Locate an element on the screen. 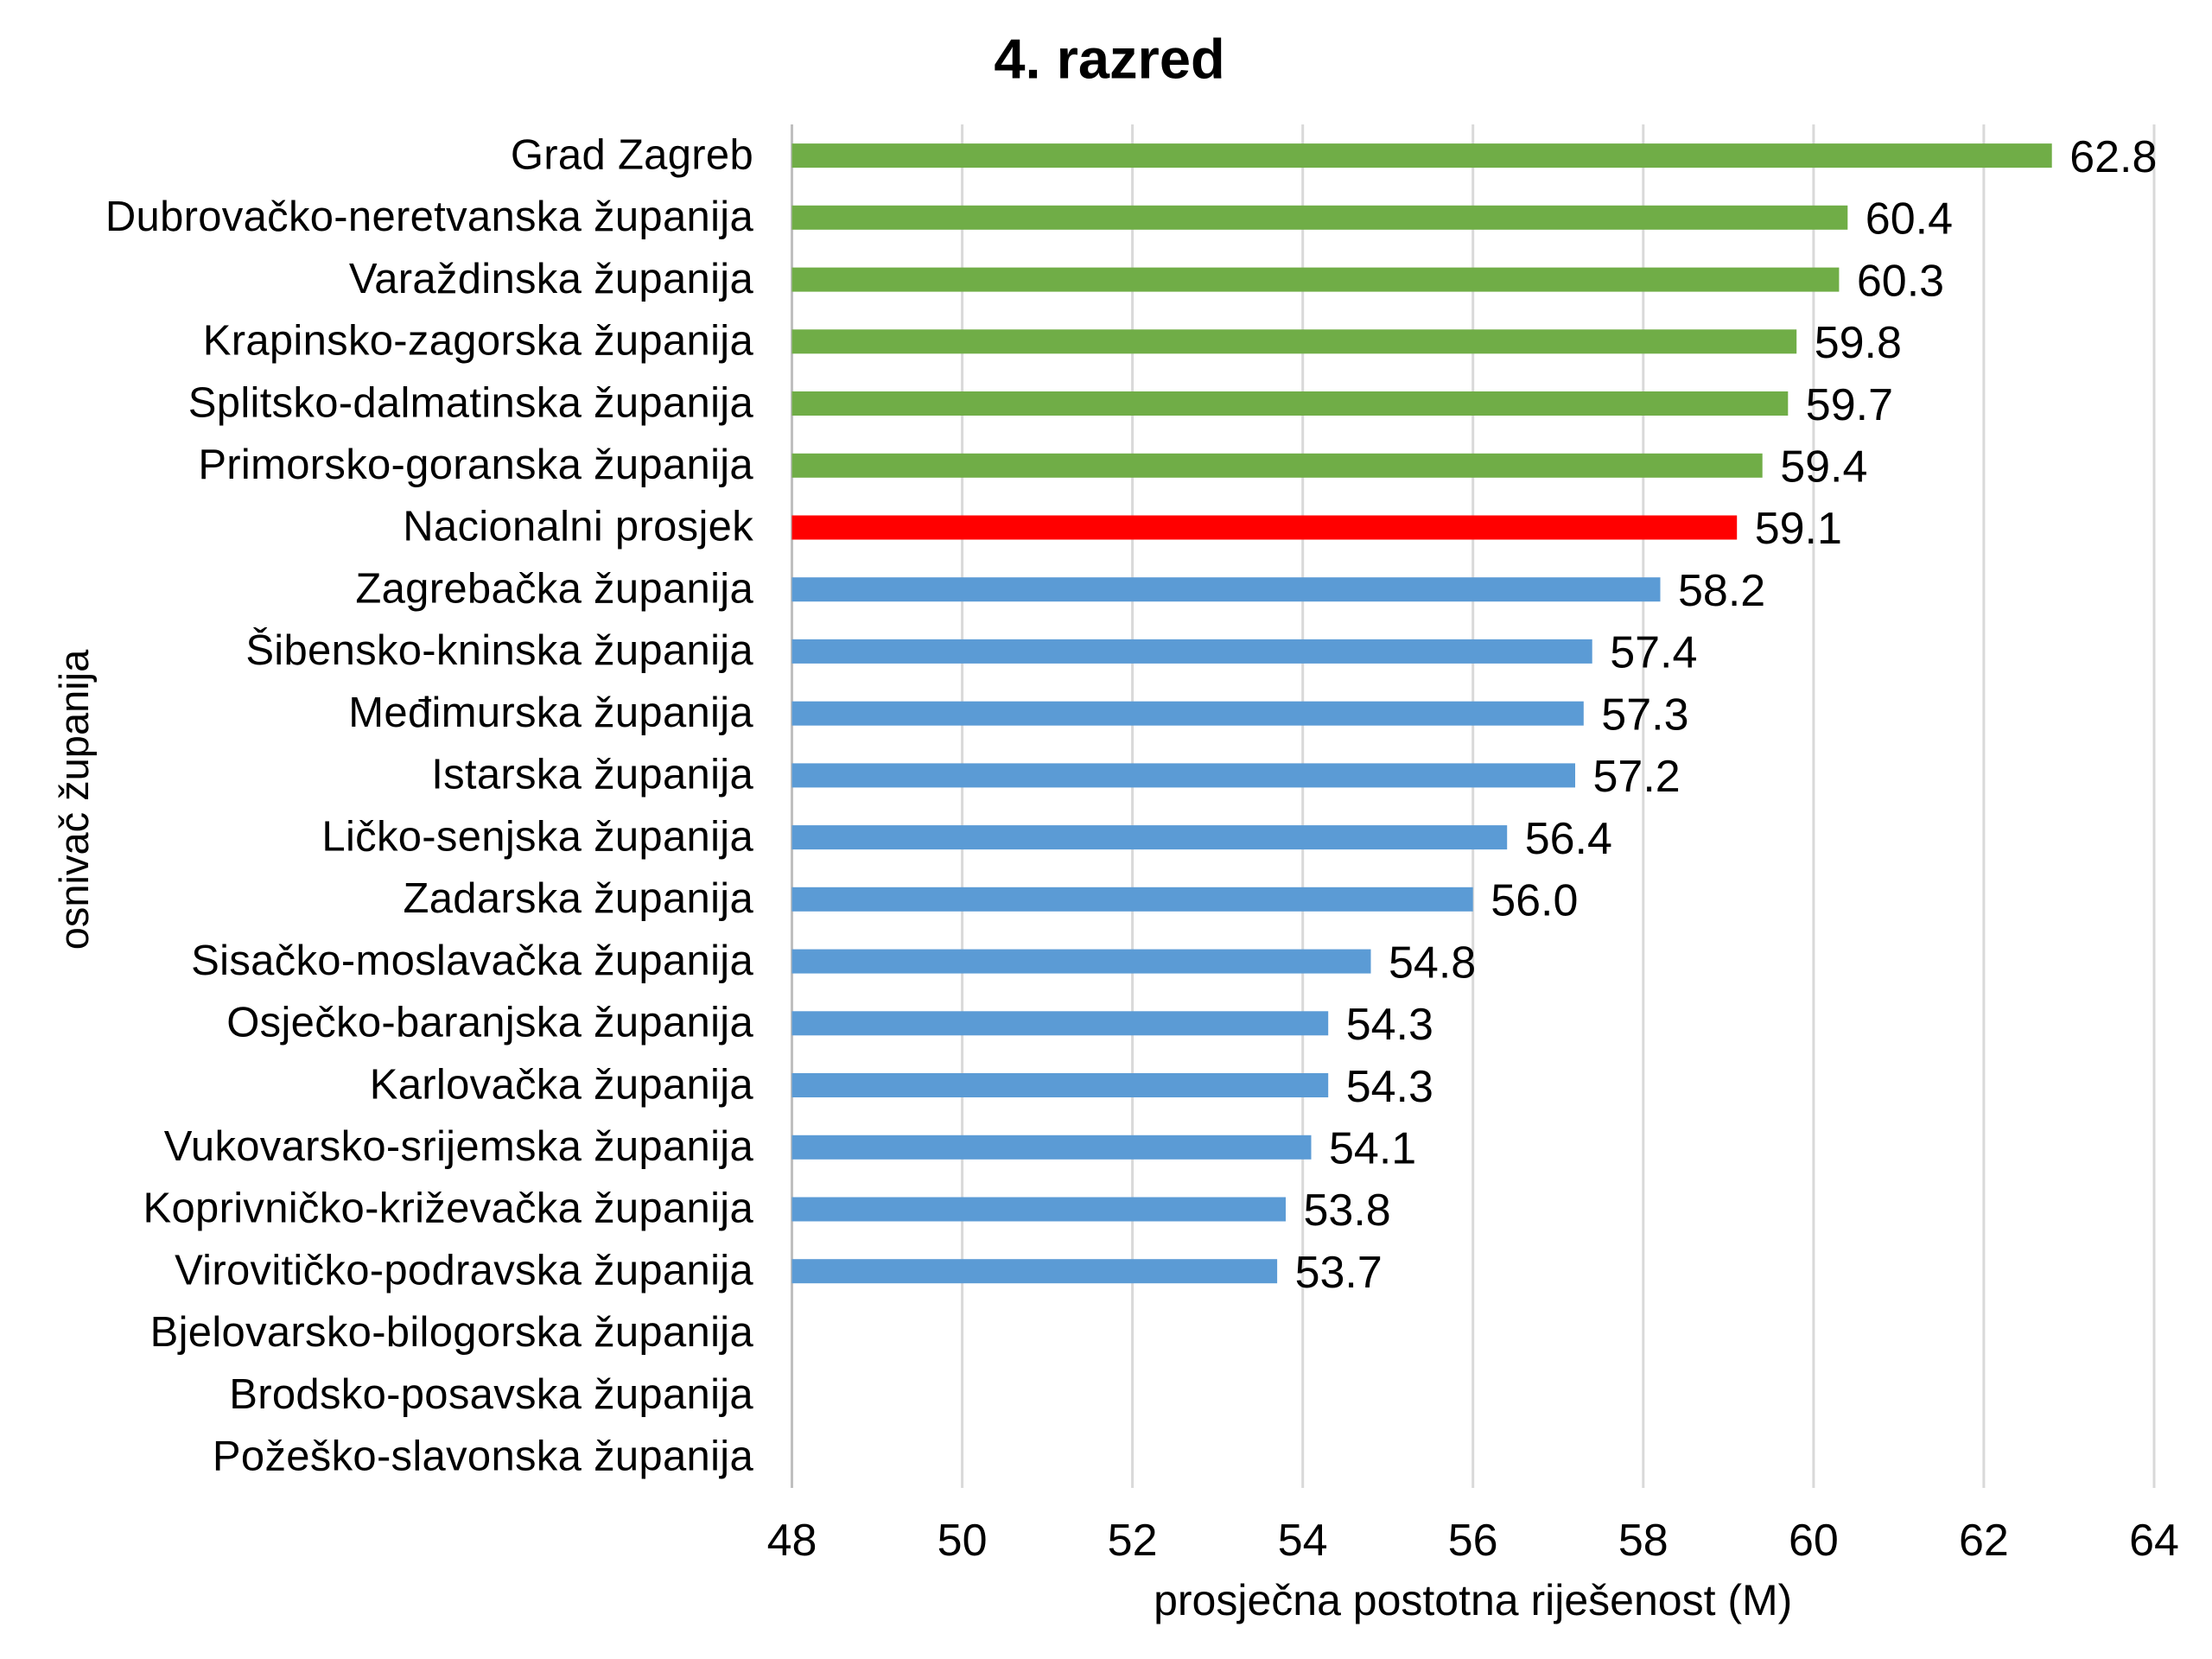 This screenshot has width=2212, height=1659. svg-text: 56.4 is located at coordinates (1568, 839).